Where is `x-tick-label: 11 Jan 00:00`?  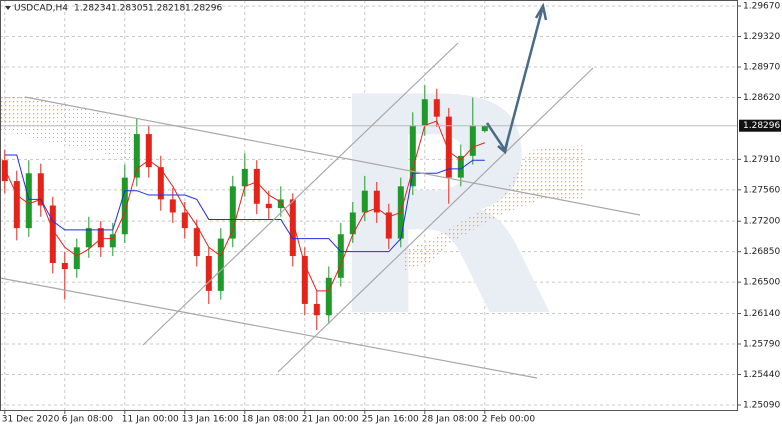 x-tick-label: 11 Jan 00:00 is located at coordinates (150, 420).